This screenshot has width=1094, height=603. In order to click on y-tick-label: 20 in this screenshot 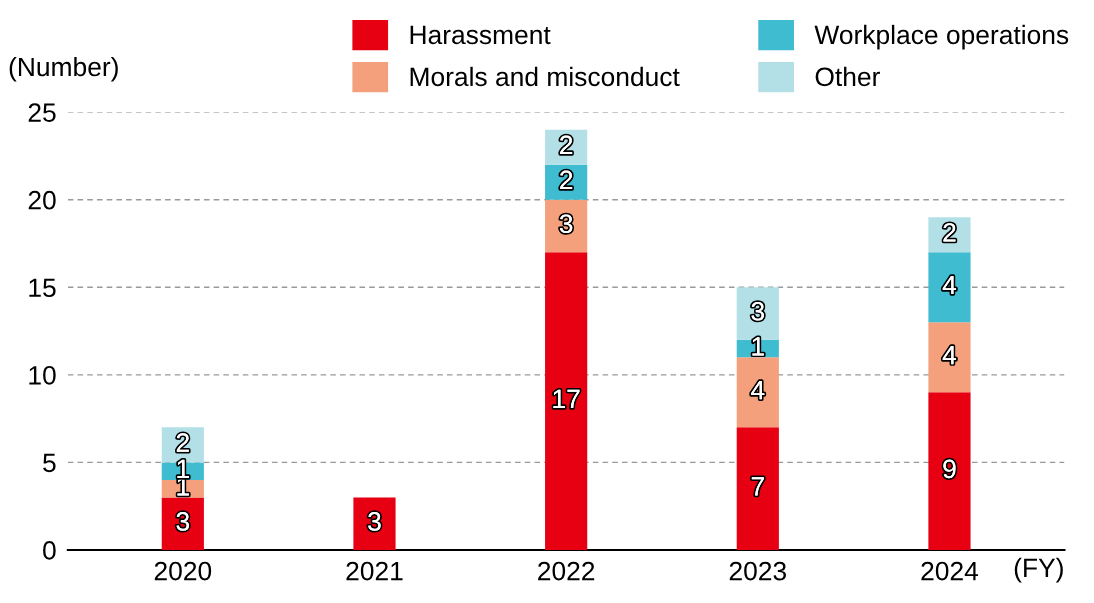, I will do `click(42, 200)`.